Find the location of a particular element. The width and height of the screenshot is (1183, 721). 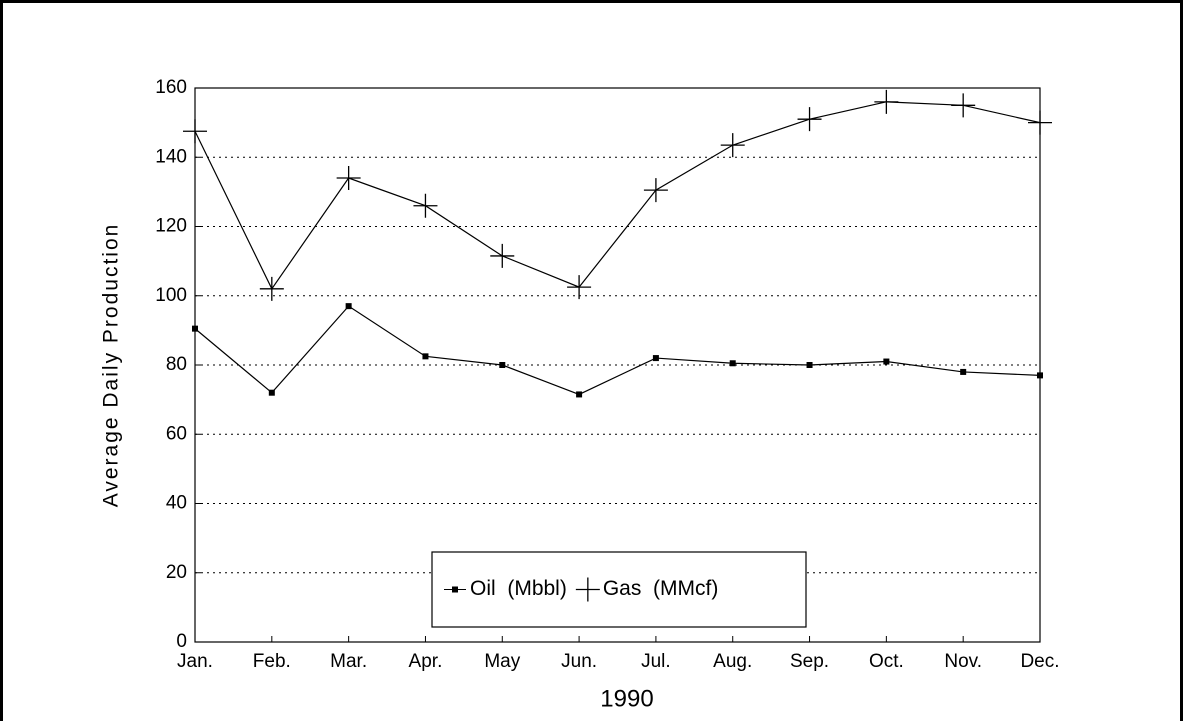

x-tick-label: Dec. is located at coordinates (1039, 661).